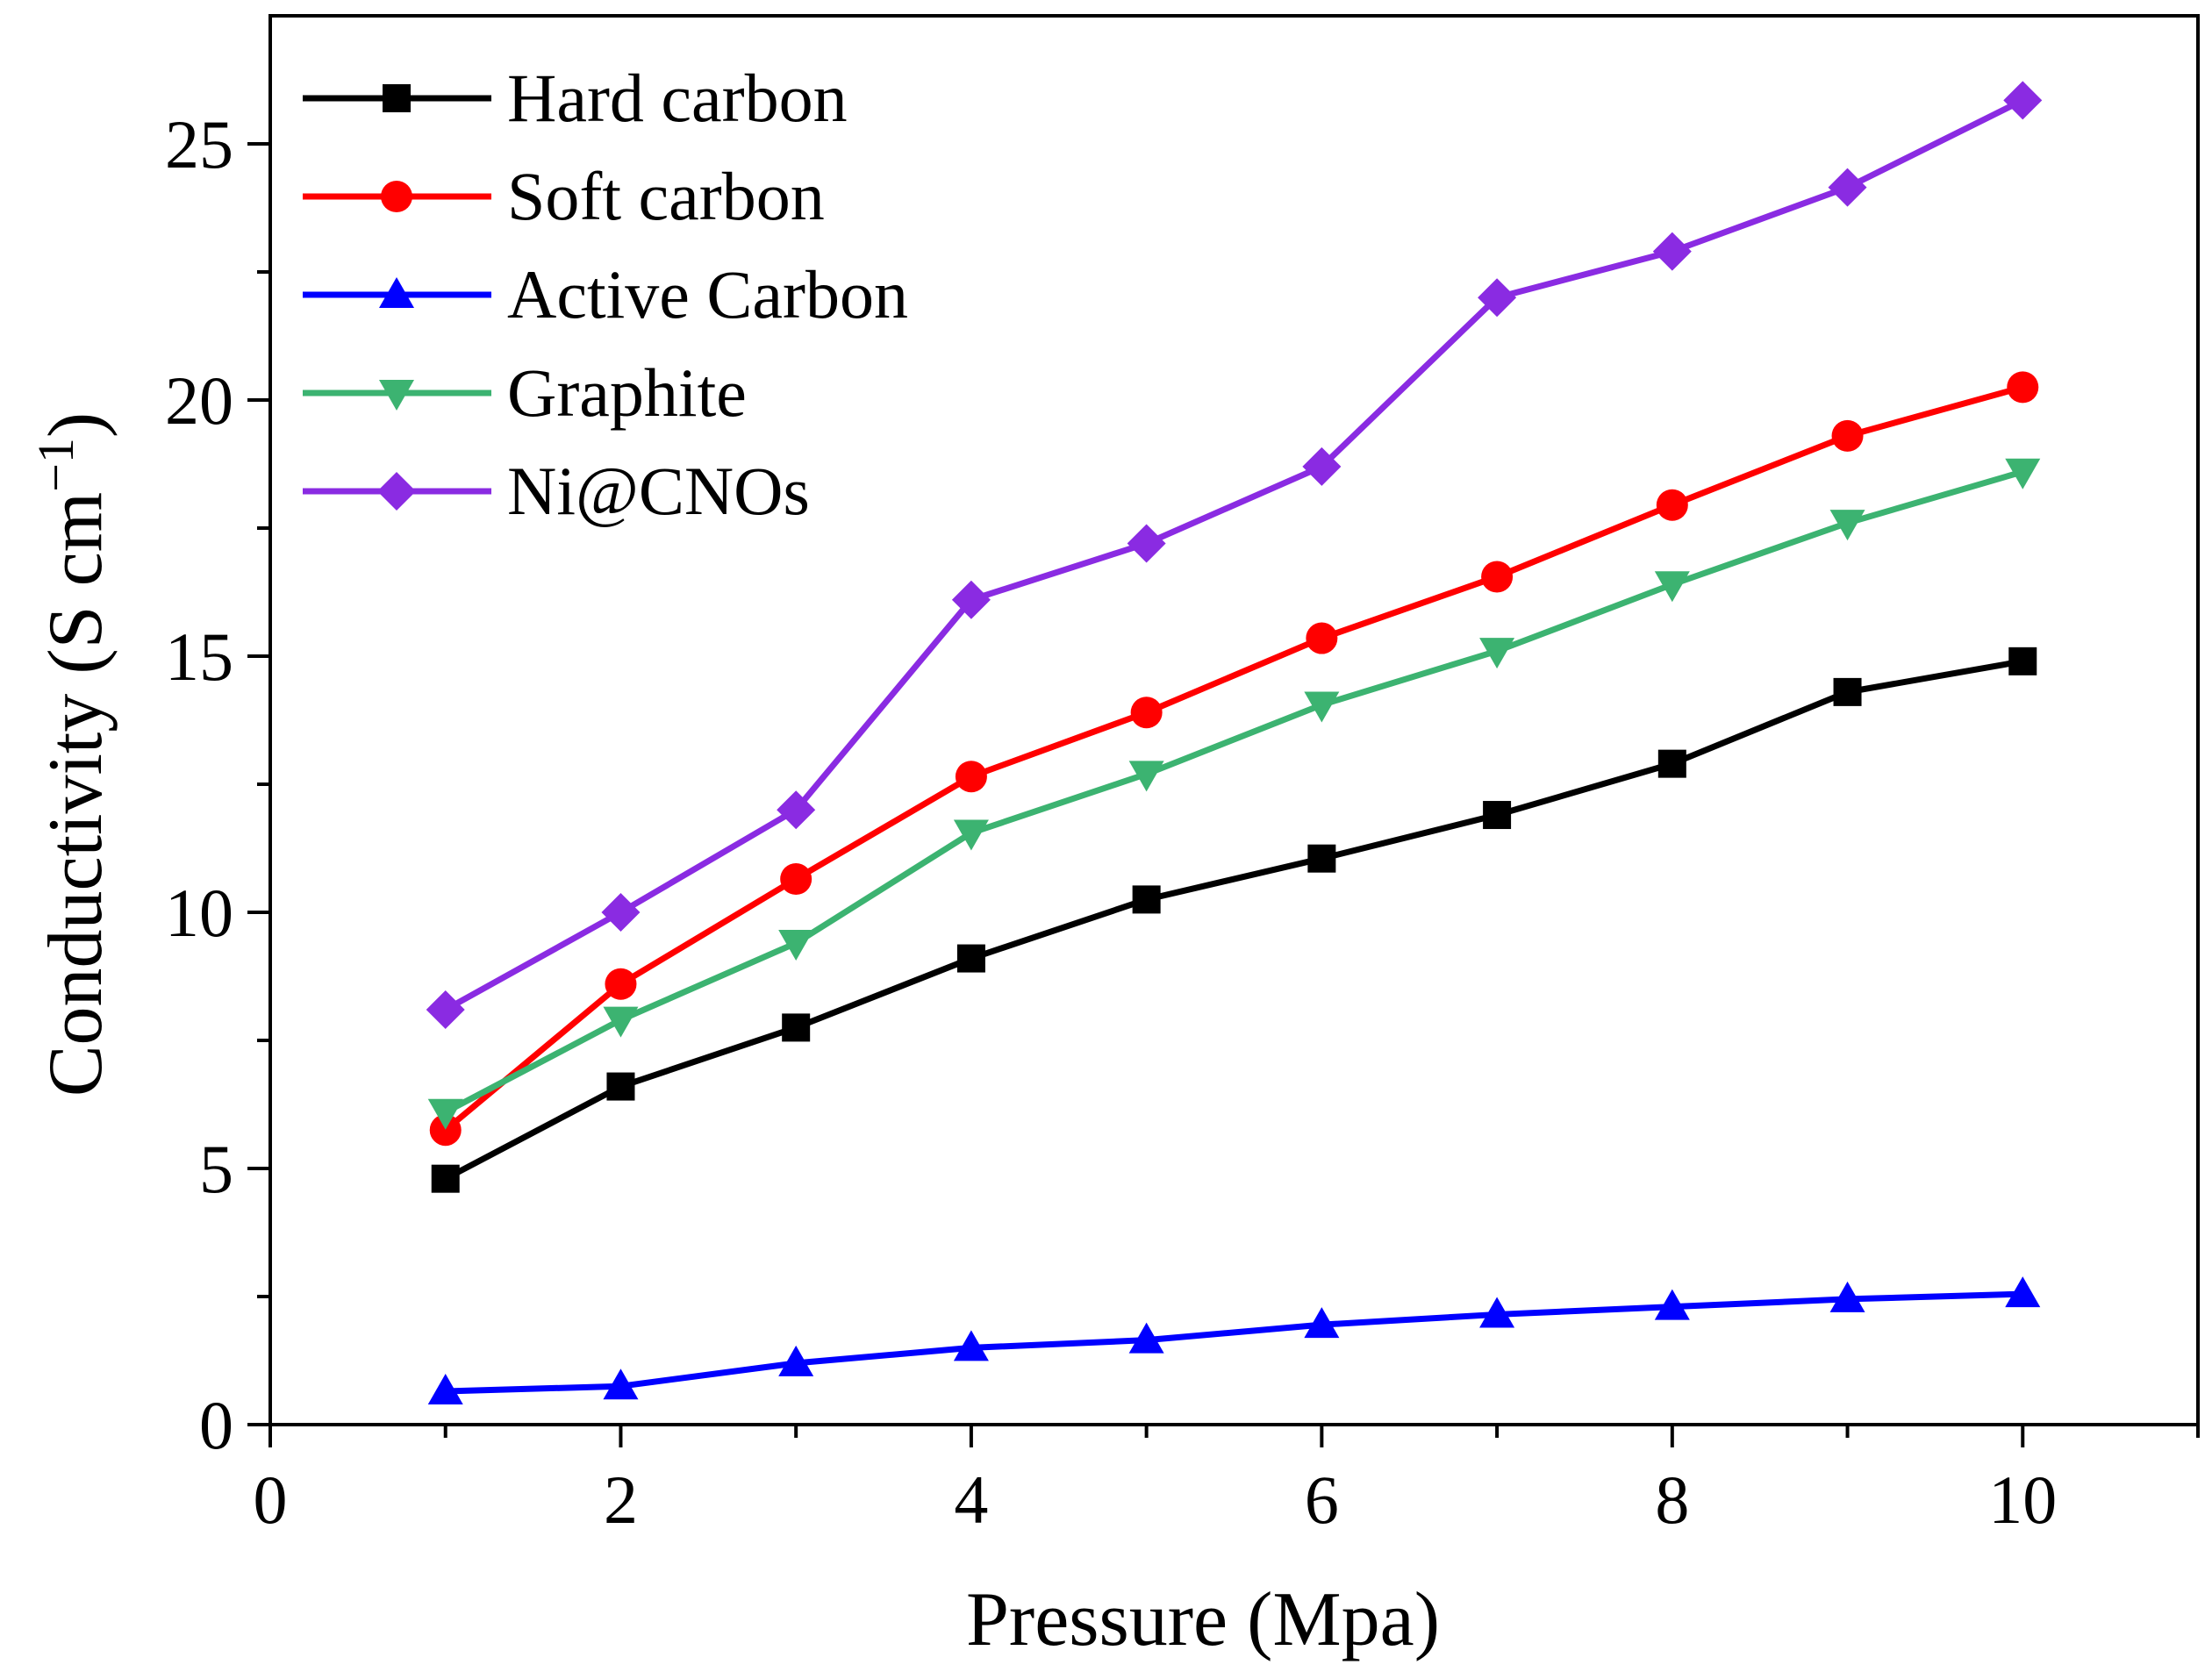 The width and height of the screenshot is (2212, 1672). Describe the element at coordinates (396, 395) in the screenshot. I see `legend-marker-graphite` at that location.